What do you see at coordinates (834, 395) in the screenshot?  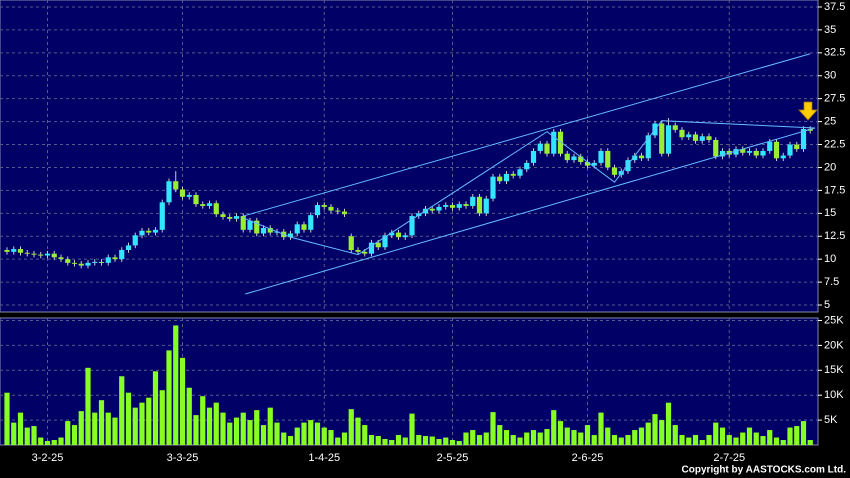 I see `volume-tick-label: 10K` at bounding box center [834, 395].